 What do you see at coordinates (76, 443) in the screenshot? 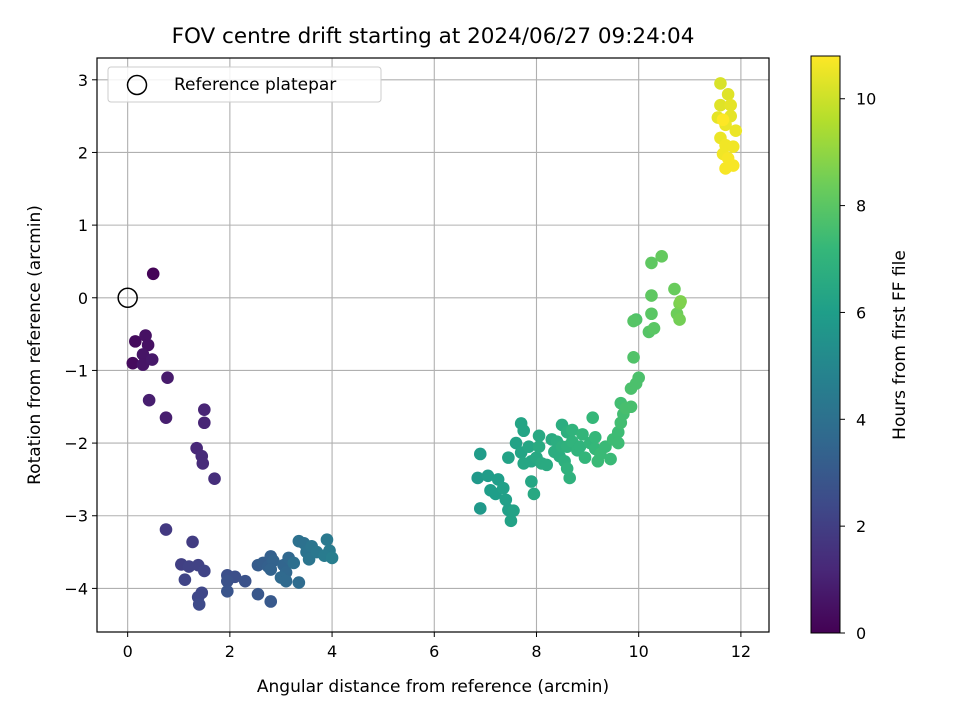
I see `y-tick-label: −2` at bounding box center [76, 443].